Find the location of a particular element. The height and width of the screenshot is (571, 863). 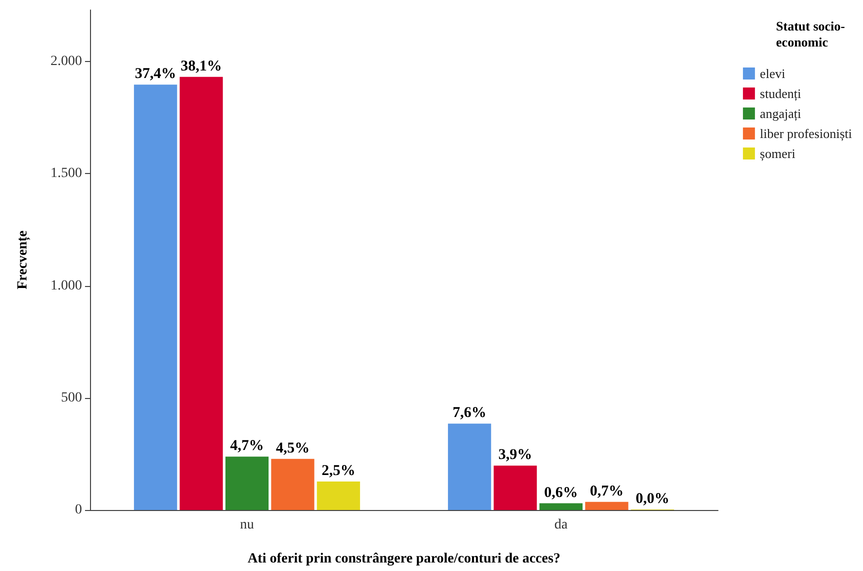

y-tick-label: 1.000 is located at coordinates (66, 286).